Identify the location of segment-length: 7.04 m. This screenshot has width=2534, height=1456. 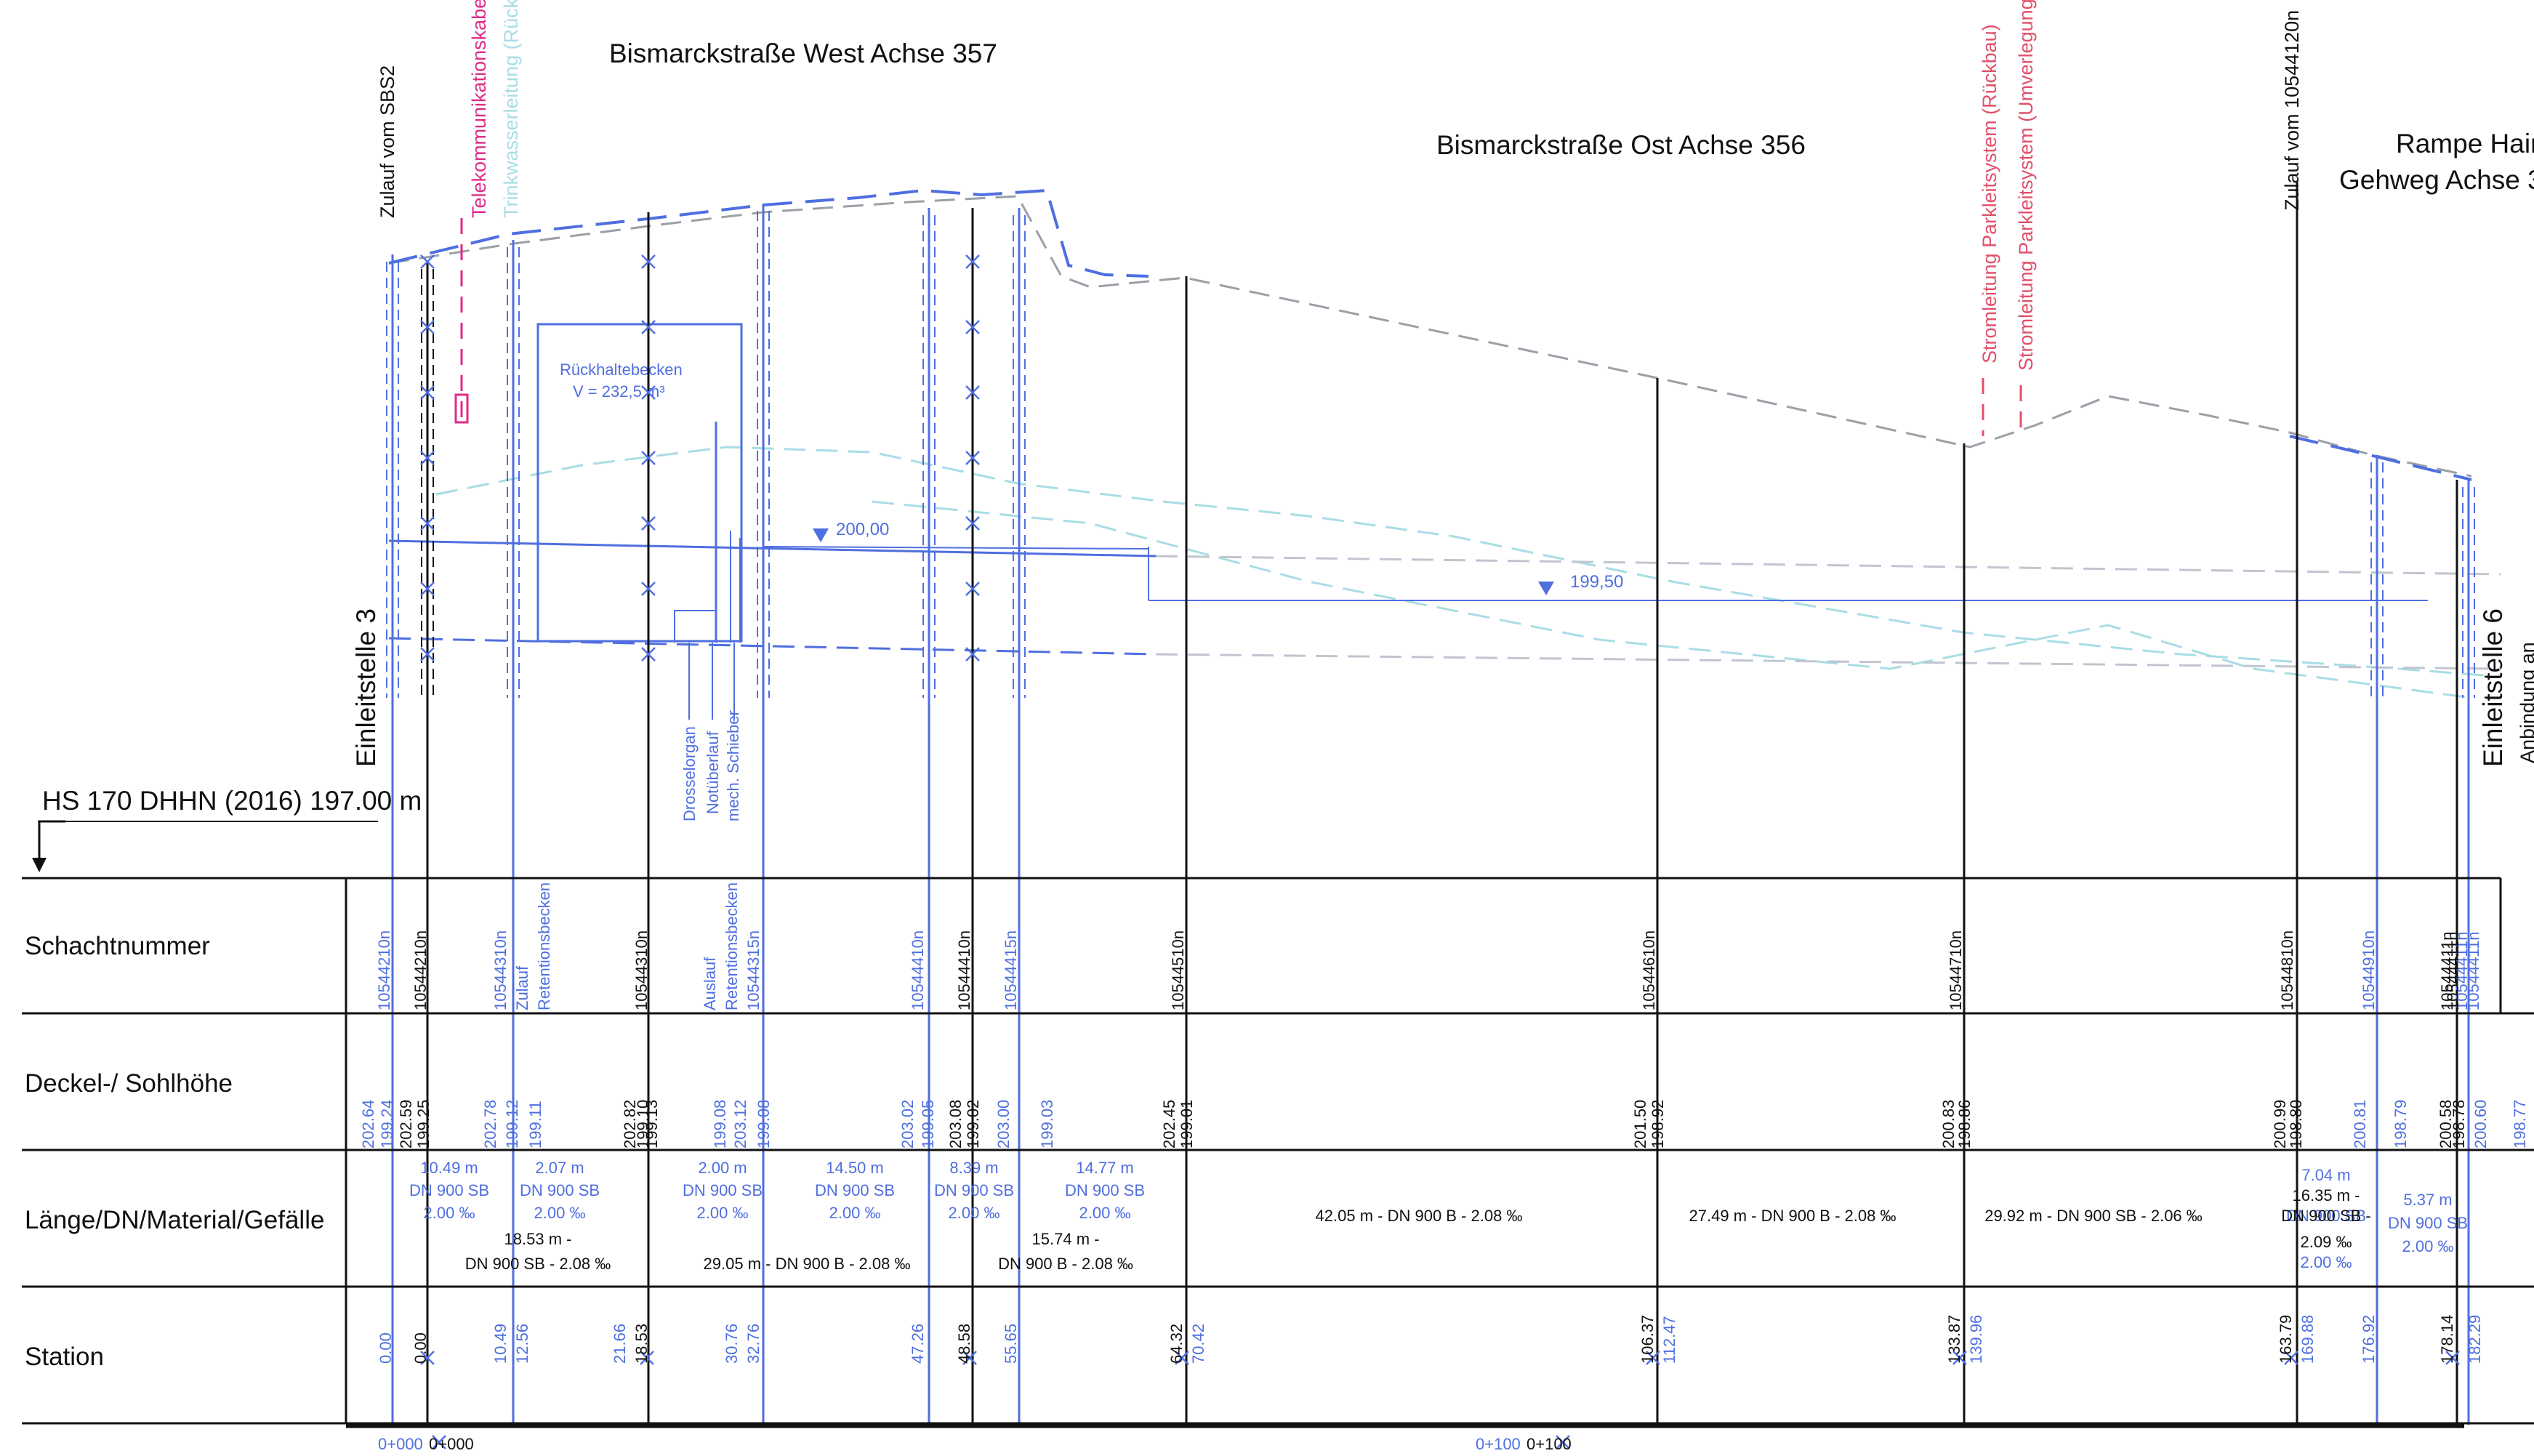
(2325, 1175).